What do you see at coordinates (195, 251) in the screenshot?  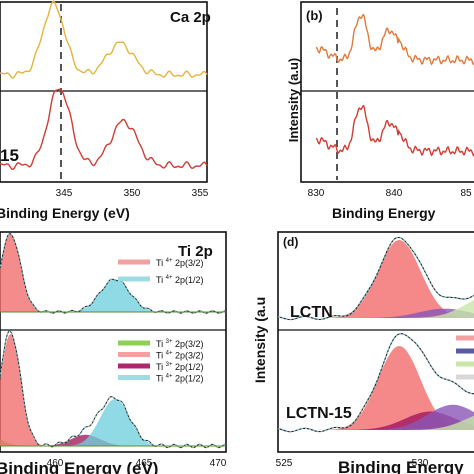 I see `panel-c-title: Ti 2p` at bounding box center [195, 251].